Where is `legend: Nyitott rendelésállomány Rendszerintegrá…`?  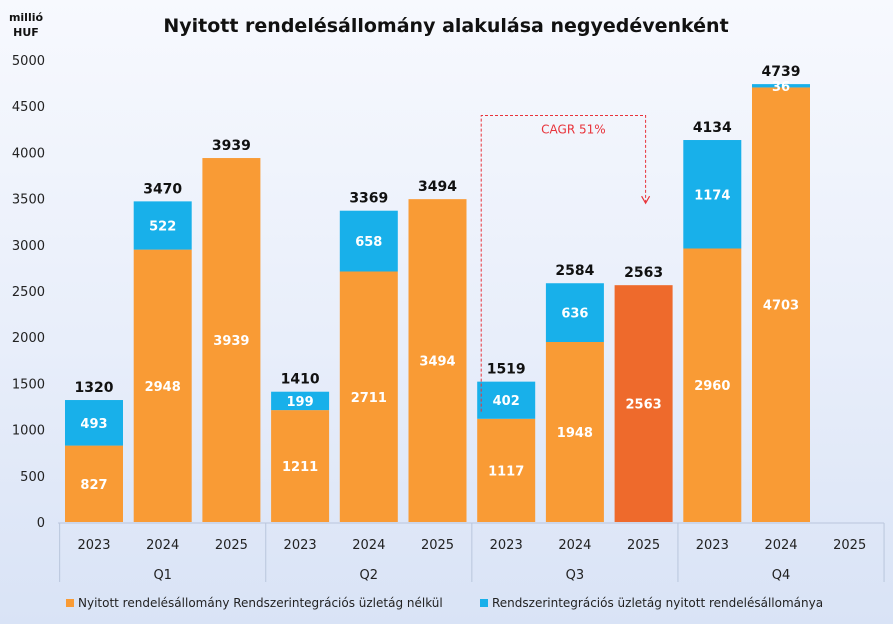
legend: Nyitott rendelésállomány Rendszerintegrá… is located at coordinates (444, 603).